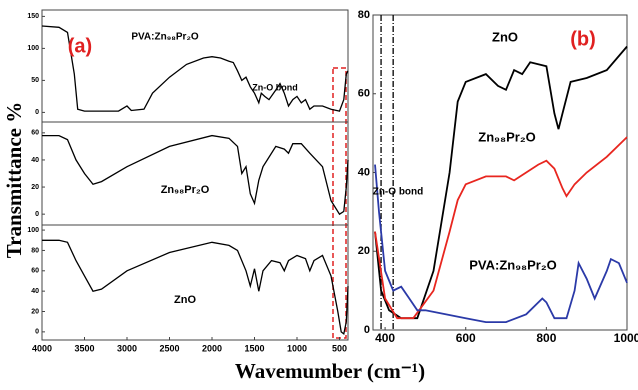  What do you see at coordinates (80, 46) in the screenshot?
I see `annotation: (a)` at bounding box center [80, 46].